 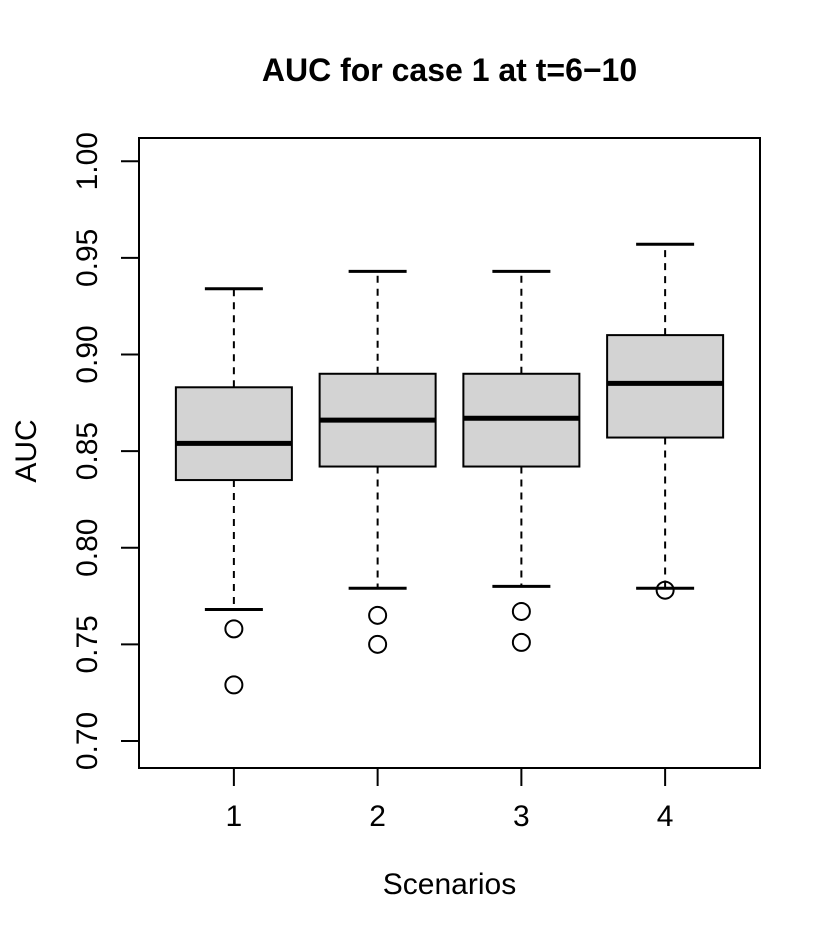 I want to click on x-axis-label: Scenarios, so click(x=449, y=884).